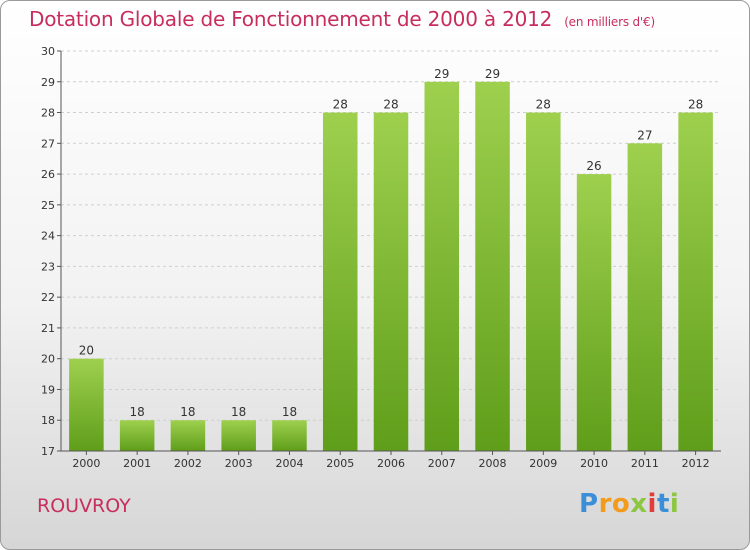 This screenshot has height=550, width=750. I want to click on chart-unit: (en milliers d'€), so click(609, 22).